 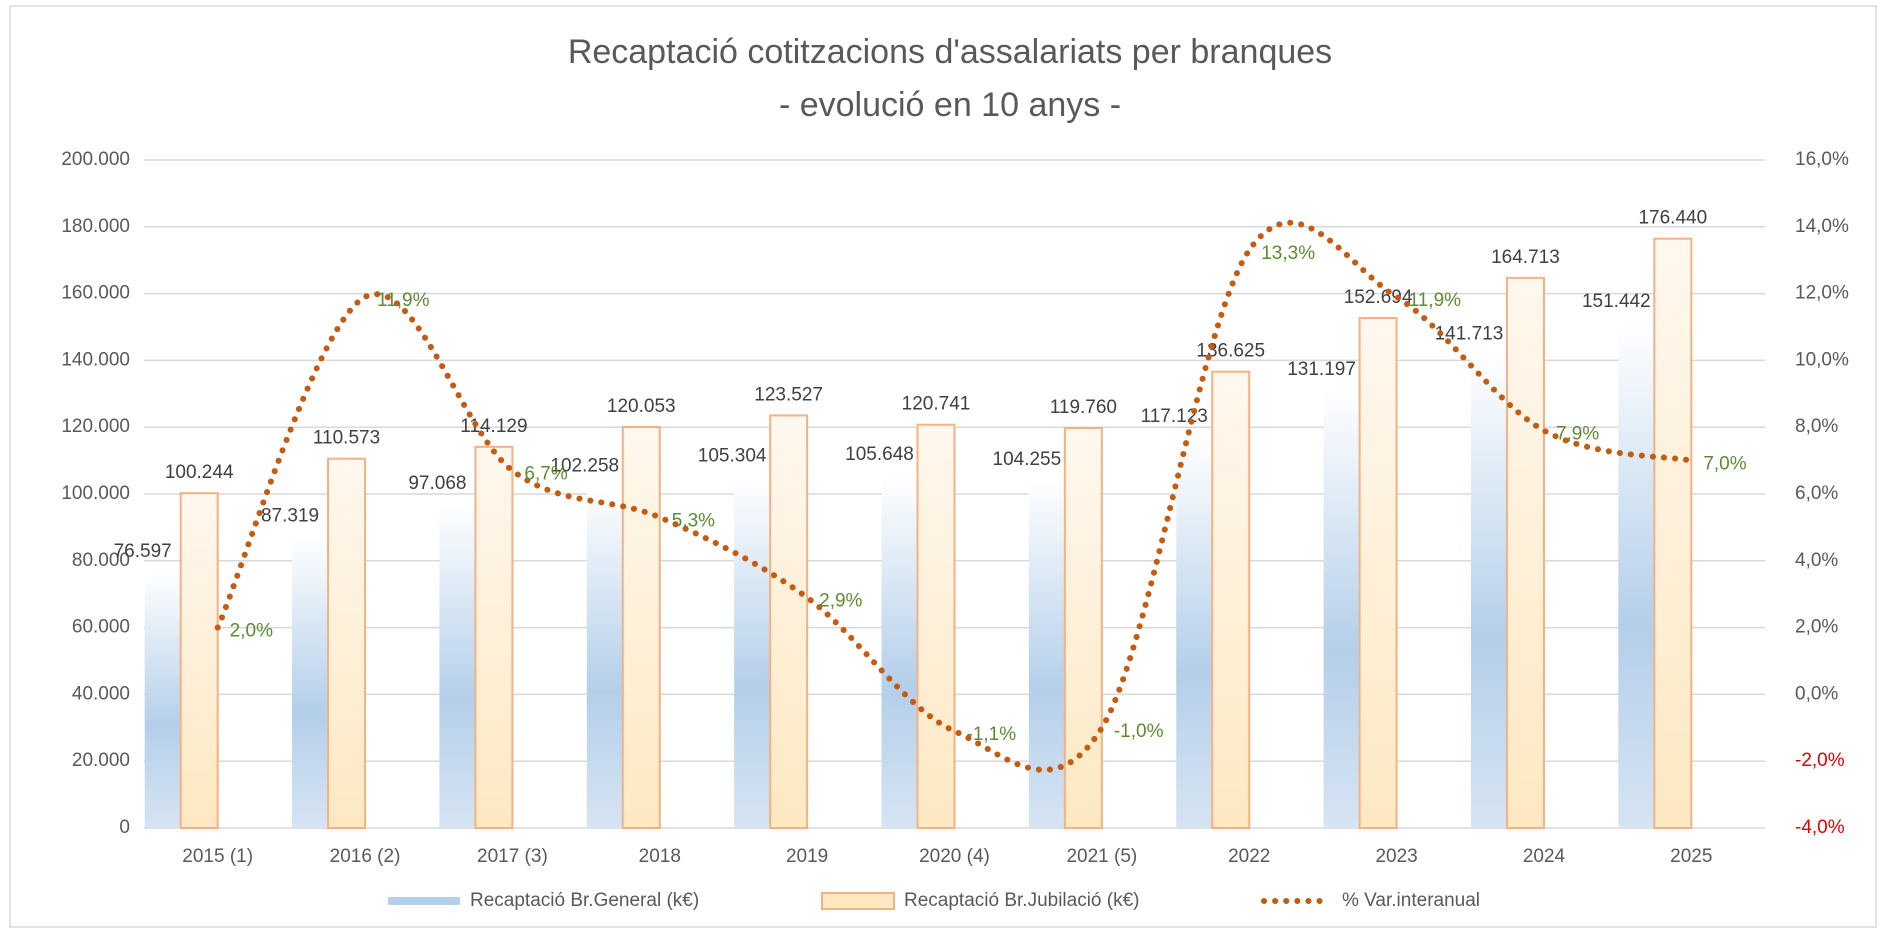 What do you see at coordinates (101, 627) in the screenshot?
I see `y-tick-label: 60.000` at bounding box center [101, 627].